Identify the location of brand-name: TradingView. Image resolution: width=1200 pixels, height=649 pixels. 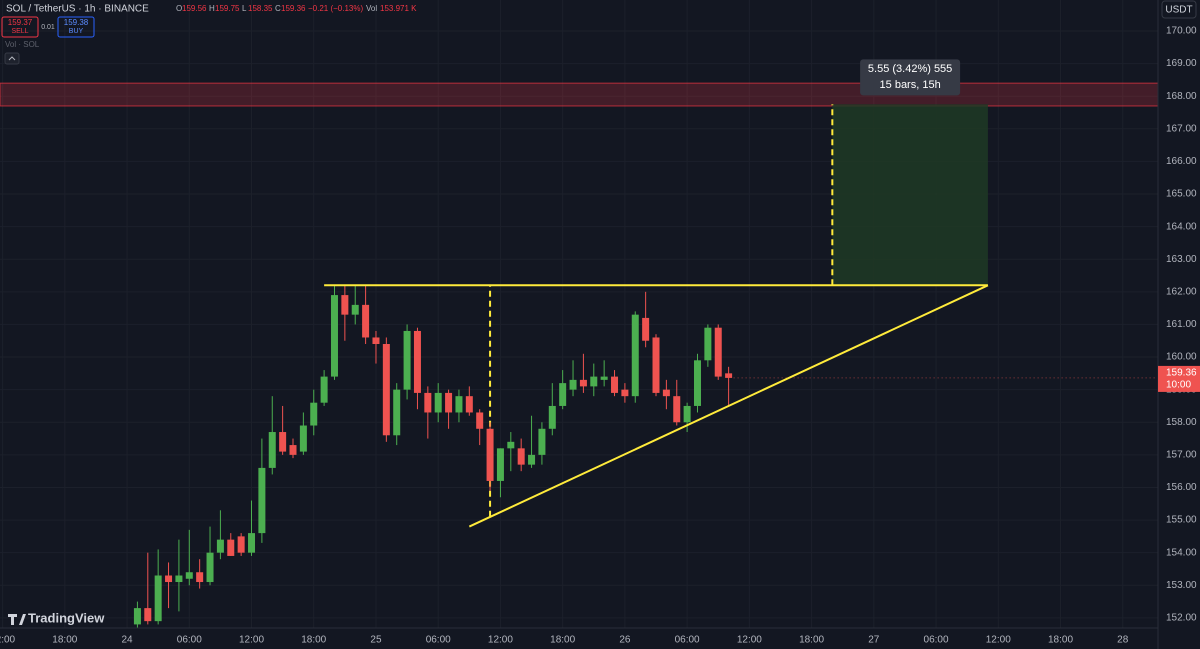
(66, 617).